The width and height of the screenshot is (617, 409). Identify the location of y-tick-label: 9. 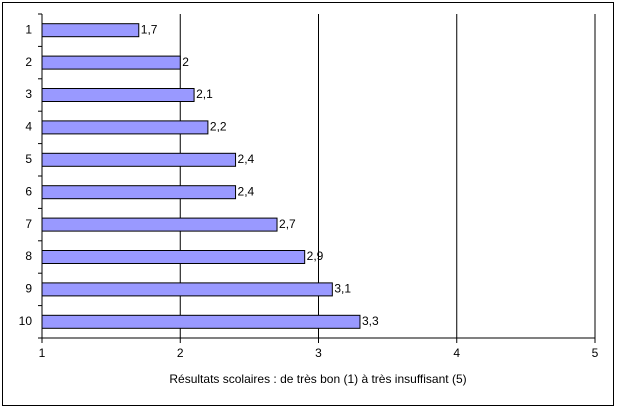
(28, 289).